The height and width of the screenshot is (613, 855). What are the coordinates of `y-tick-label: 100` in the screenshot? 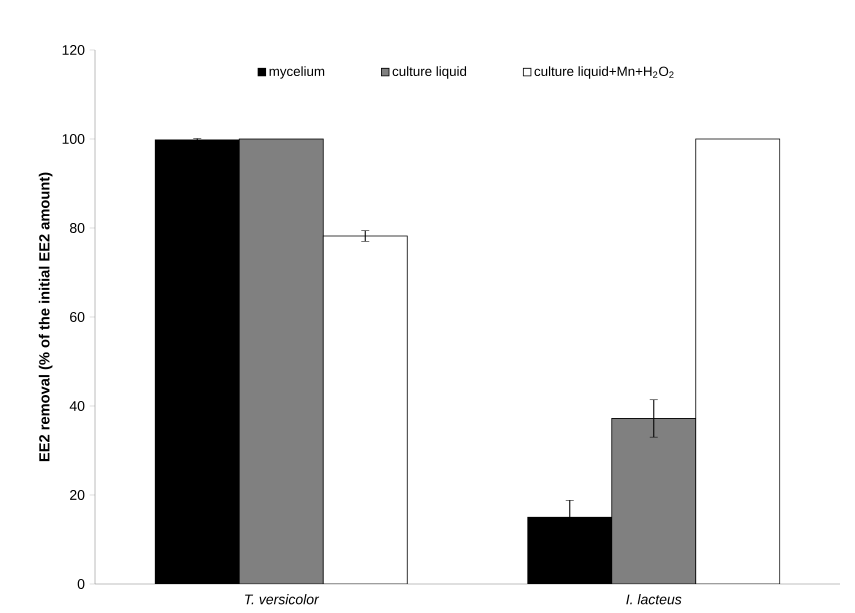 It's located at (73, 139).